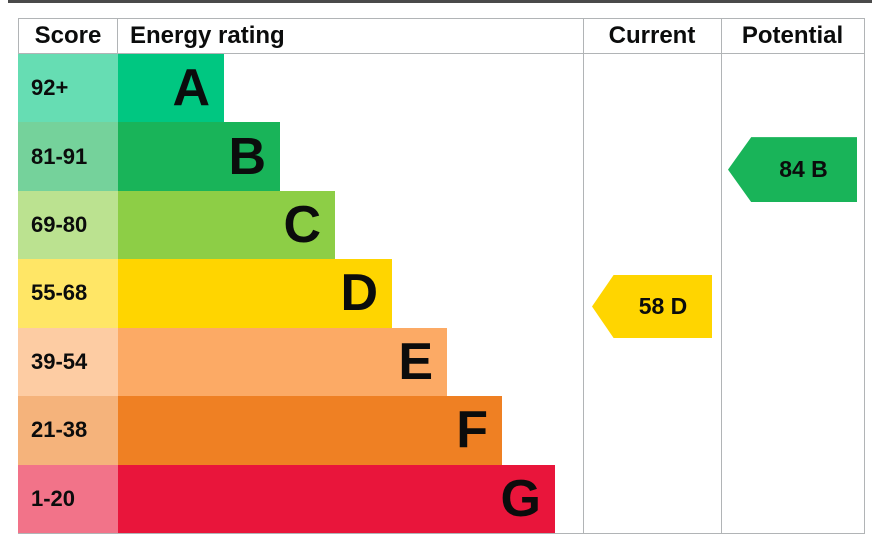  Describe the element at coordinates (68, 362) in the screenshot. I see `band-score-range: 39-54` at that location.